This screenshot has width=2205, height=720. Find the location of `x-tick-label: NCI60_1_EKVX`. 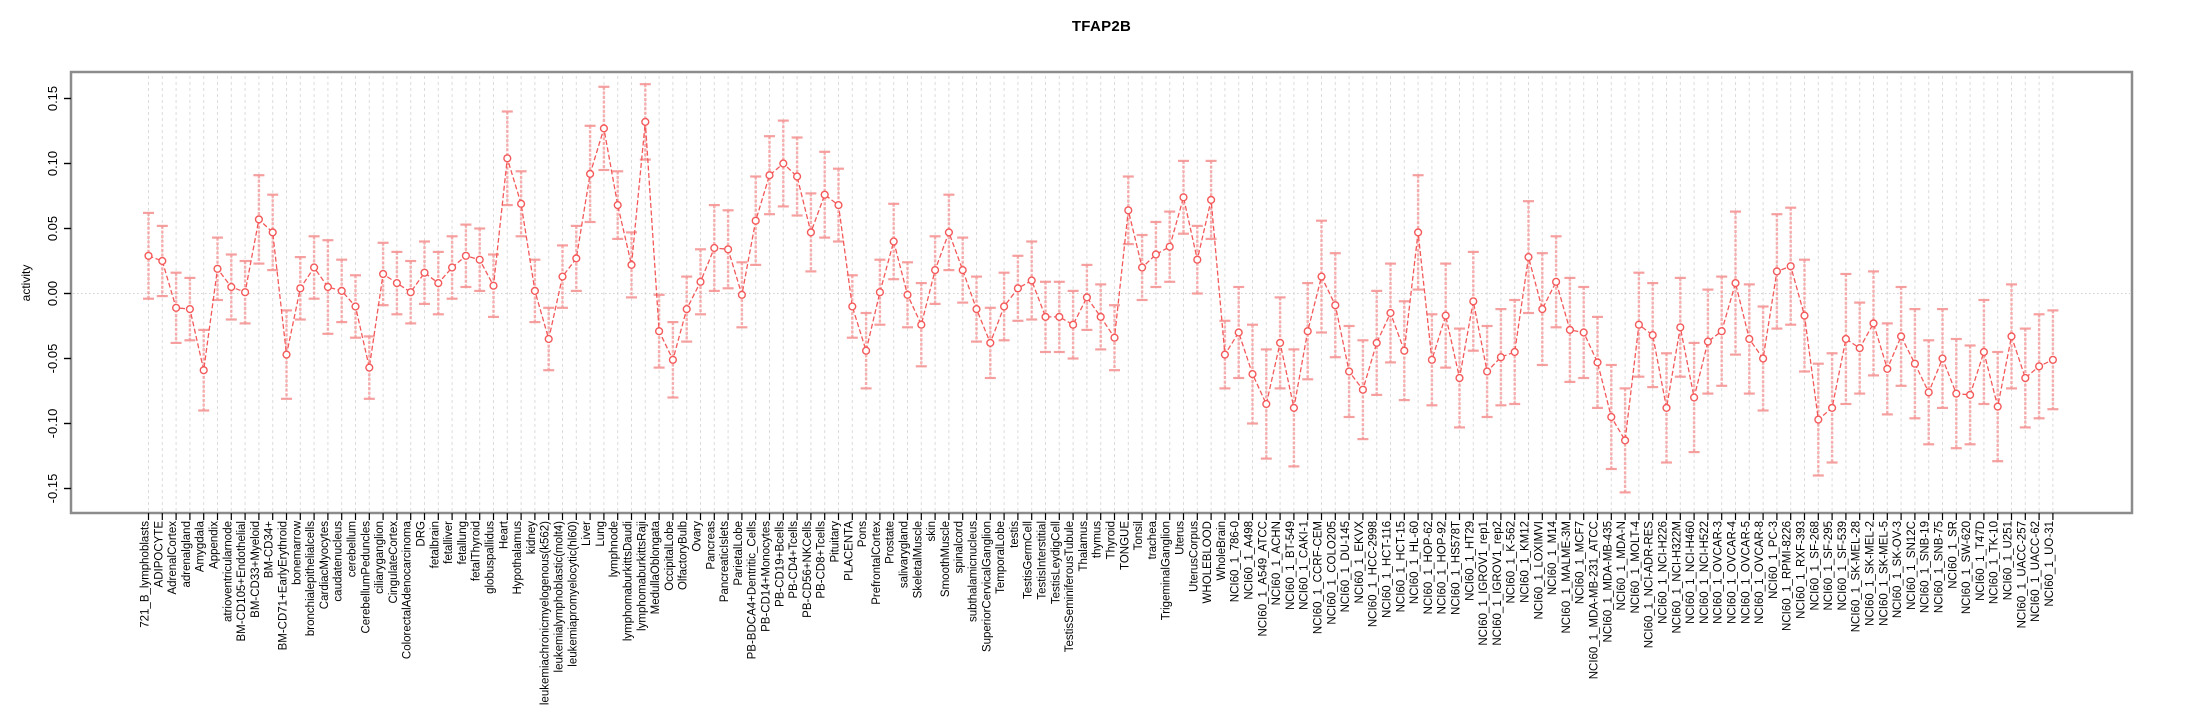

x-tick-label: NCI60_1_EKVX is located at coordinates (1360, 562).